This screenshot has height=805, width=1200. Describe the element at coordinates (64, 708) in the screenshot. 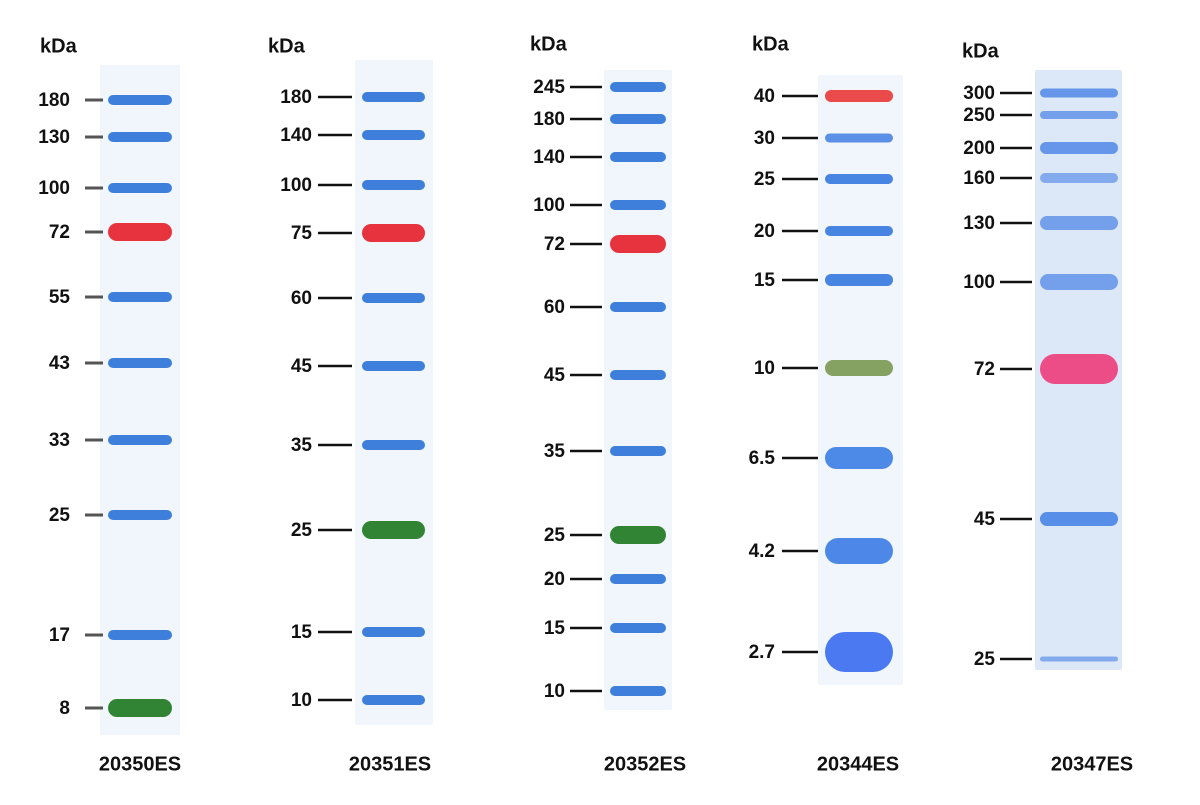

I see `marker-label: 8` at that location.